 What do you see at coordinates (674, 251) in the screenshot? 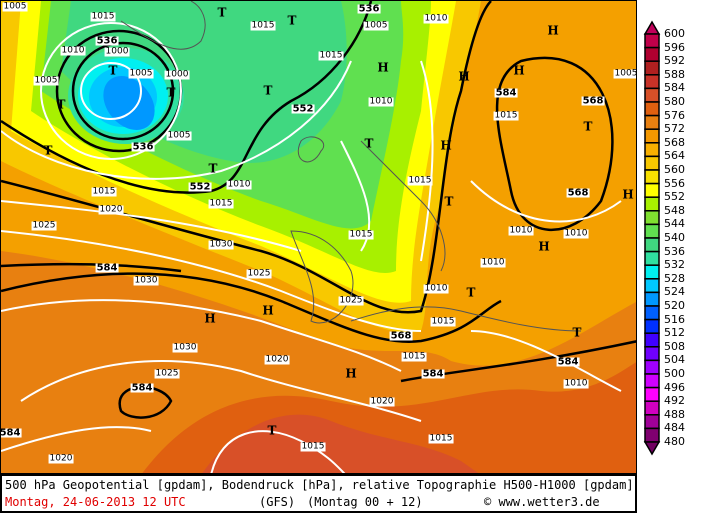
I see `legend-label: 536` at bounding box center [674, 251].